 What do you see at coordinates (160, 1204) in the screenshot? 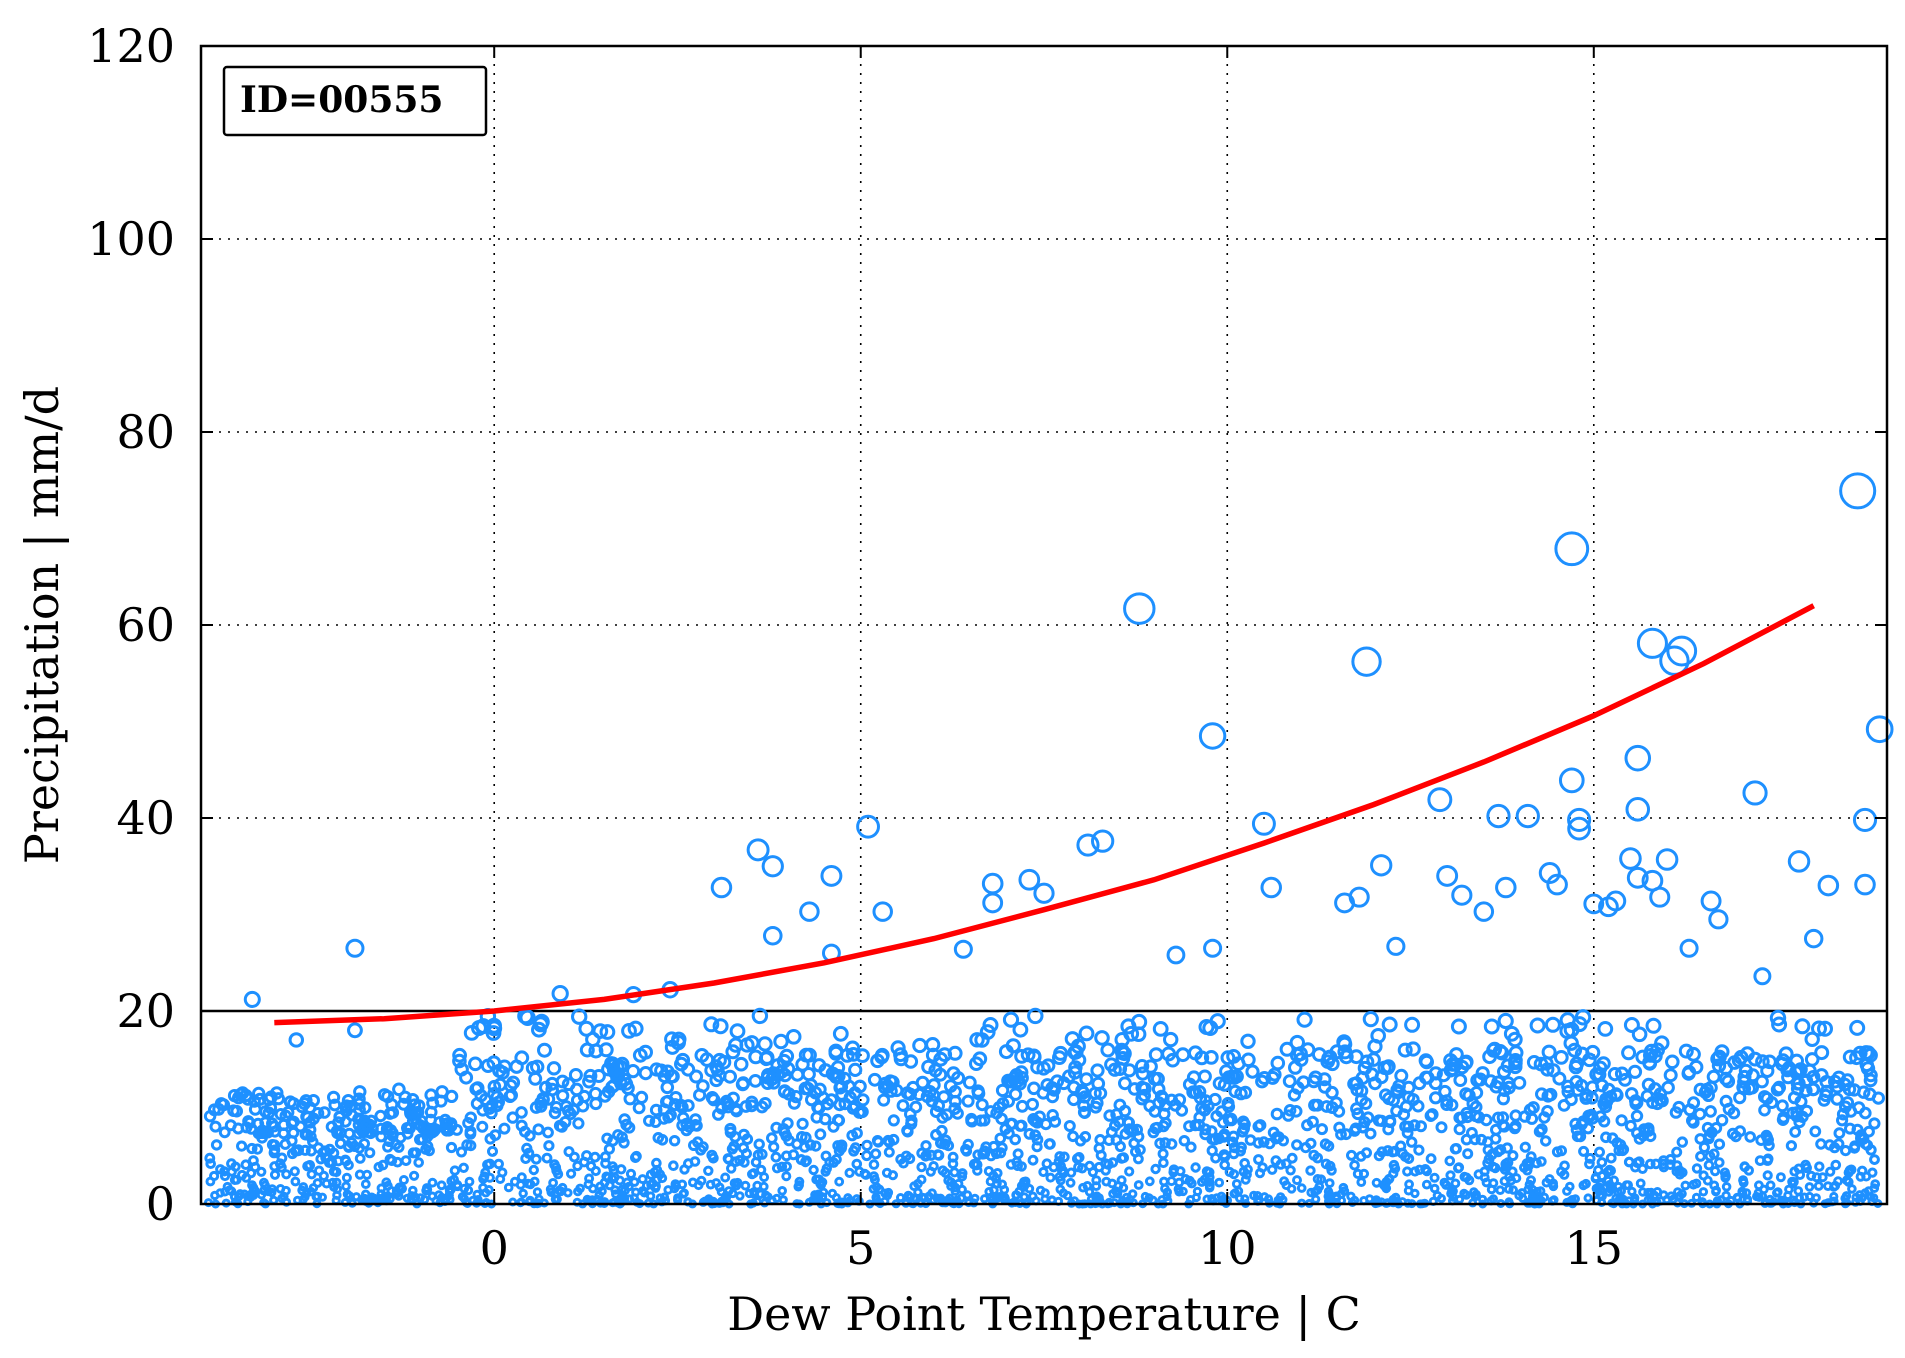
I see `y-tick-label: 0` at bounding box center [160, 1204].